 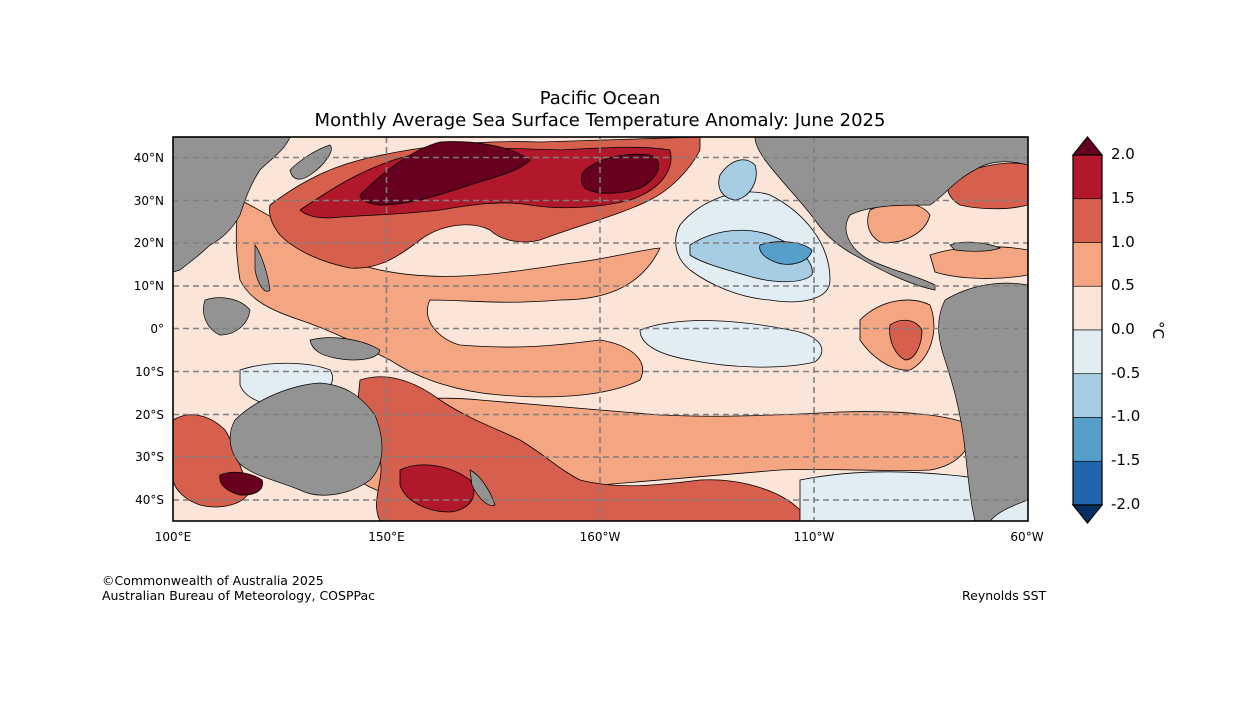 I want to click on colorbar-tick-label: 0.0, so click(x=1123, y=329).